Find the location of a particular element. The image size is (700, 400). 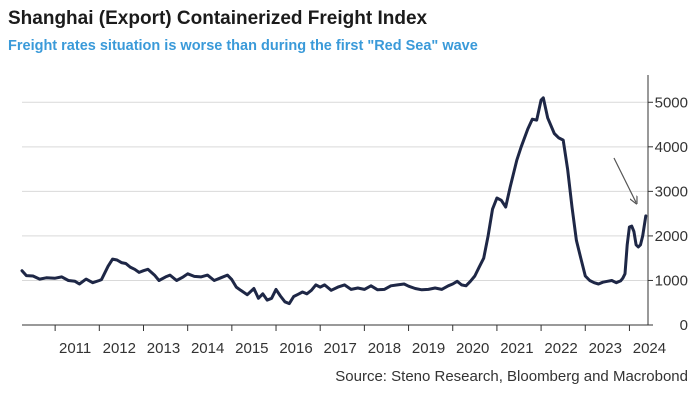

x-tick-label: 2024 is located at coordinates (649, 348).